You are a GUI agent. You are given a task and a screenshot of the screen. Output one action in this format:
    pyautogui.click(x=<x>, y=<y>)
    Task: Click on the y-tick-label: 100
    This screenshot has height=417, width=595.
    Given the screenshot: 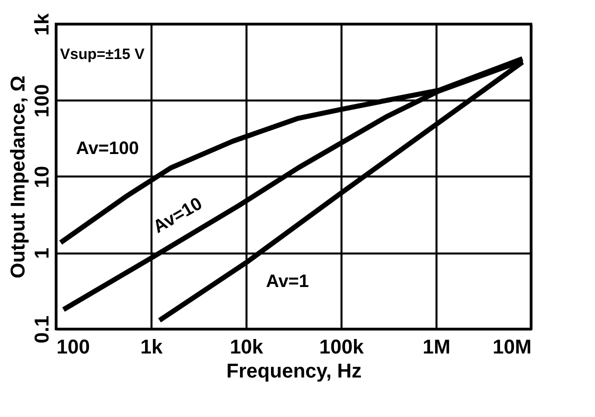 What is the action you would take?
    pyautogui.click(x=43, y=101)
    